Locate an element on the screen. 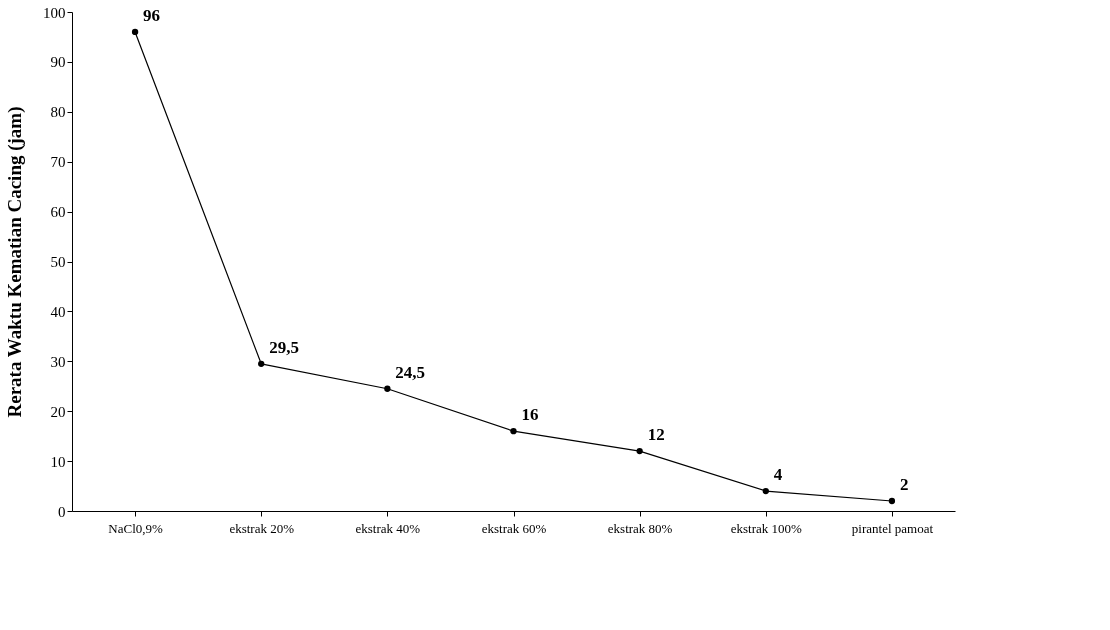 The height and width of the screenshot is (630, 1110). y-tick-label: 10 is located at coordinates (58, 461).